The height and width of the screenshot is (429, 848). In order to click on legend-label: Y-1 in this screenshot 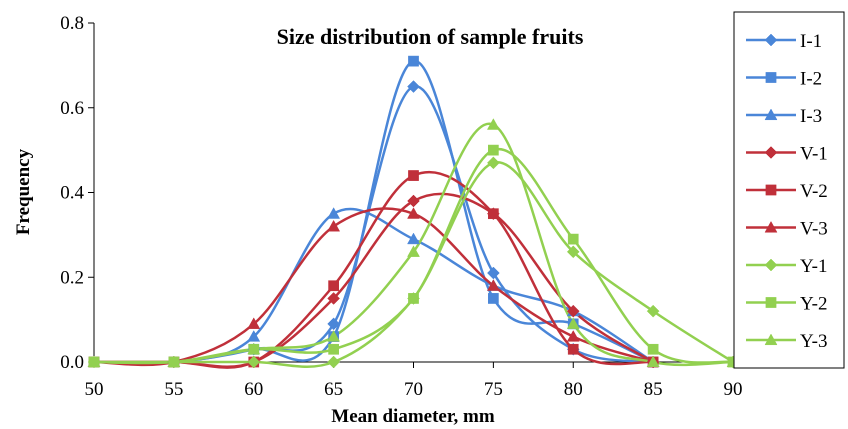, I will do `click(813, 266)`.